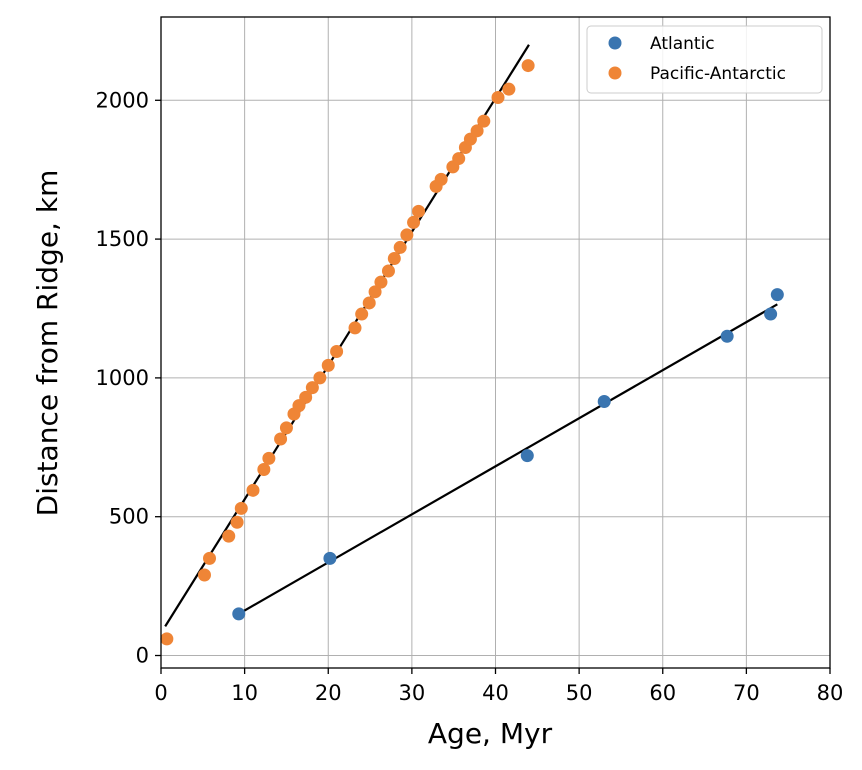  Describe the element at coordinates (615, 73) in the screenshot. I see `legend-marker-pacific-antarctic` at that location.